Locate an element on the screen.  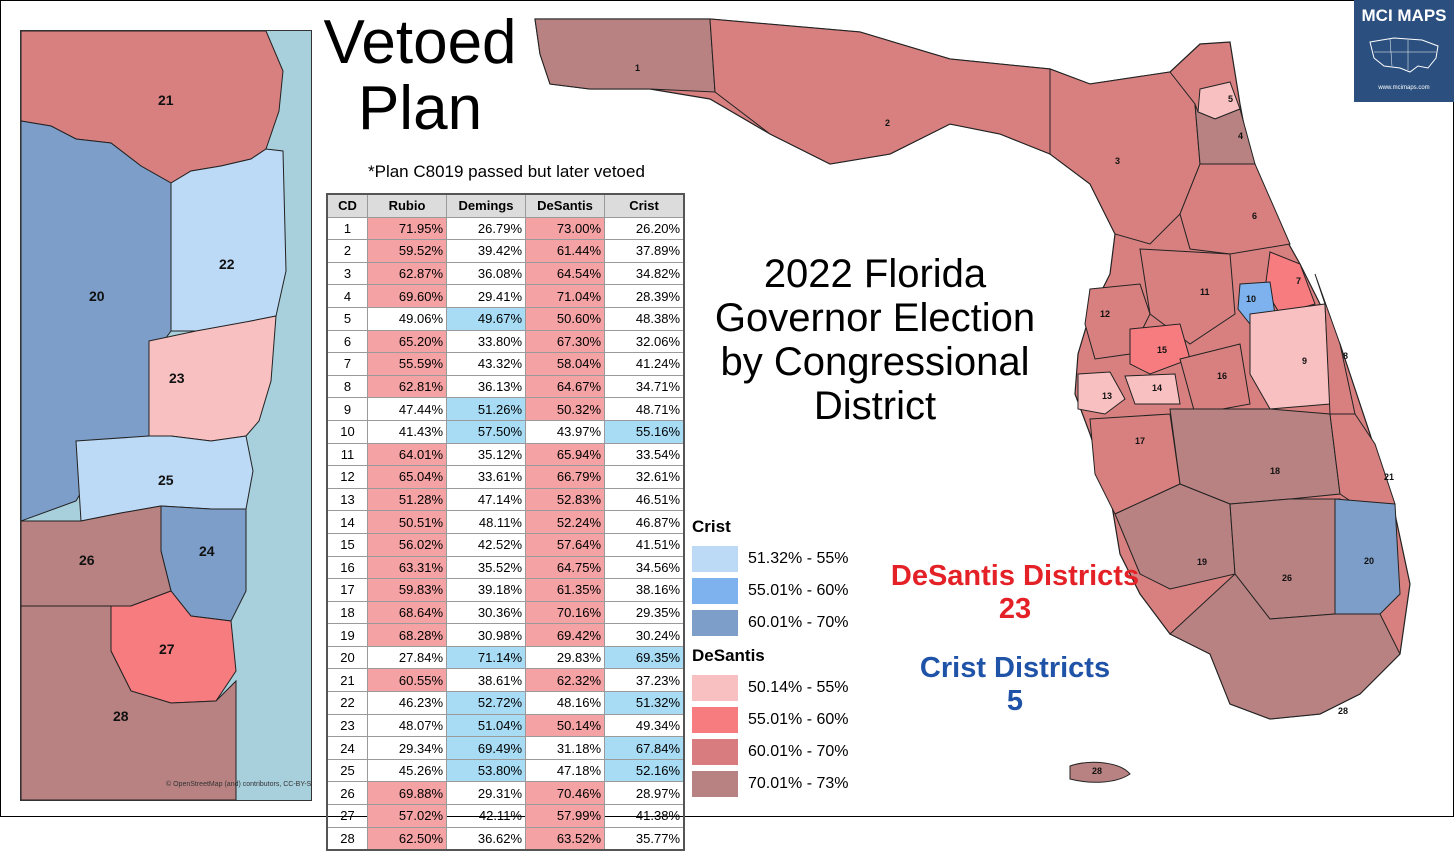
cell-crist: 55.16% is located at coordinates (644, 431).